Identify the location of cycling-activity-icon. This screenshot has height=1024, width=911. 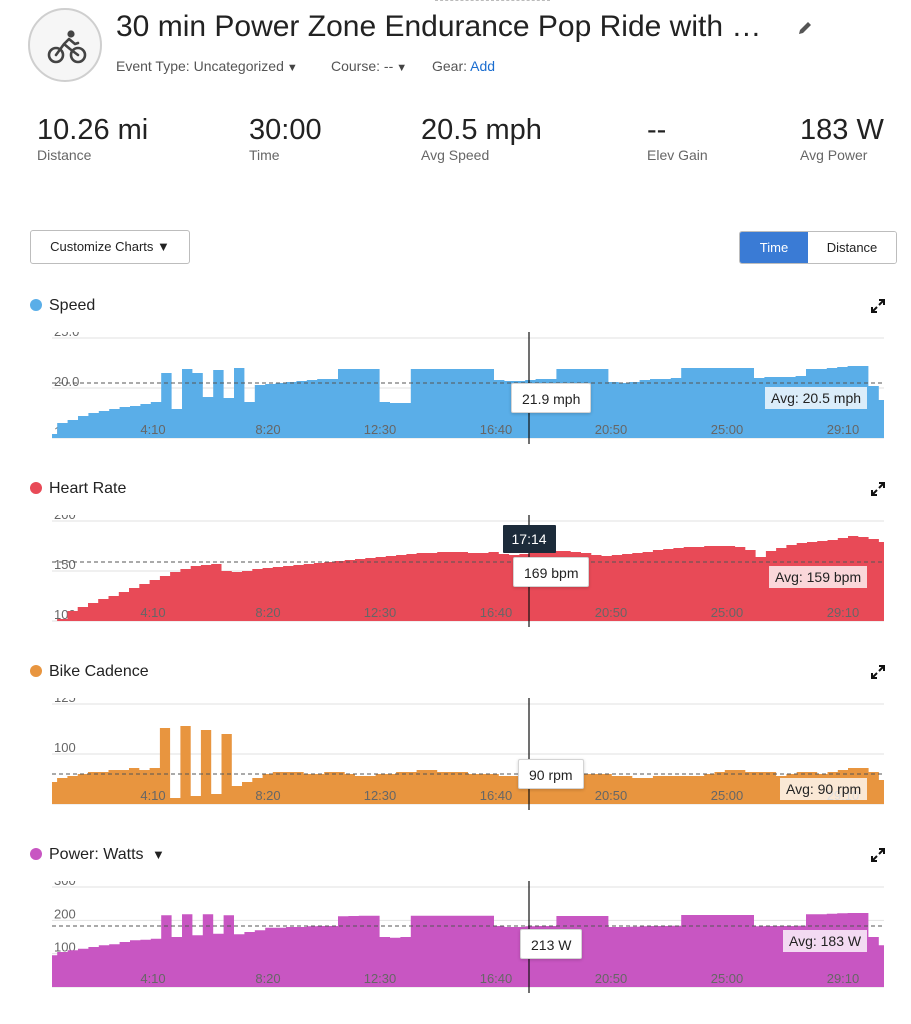
(65, 45).